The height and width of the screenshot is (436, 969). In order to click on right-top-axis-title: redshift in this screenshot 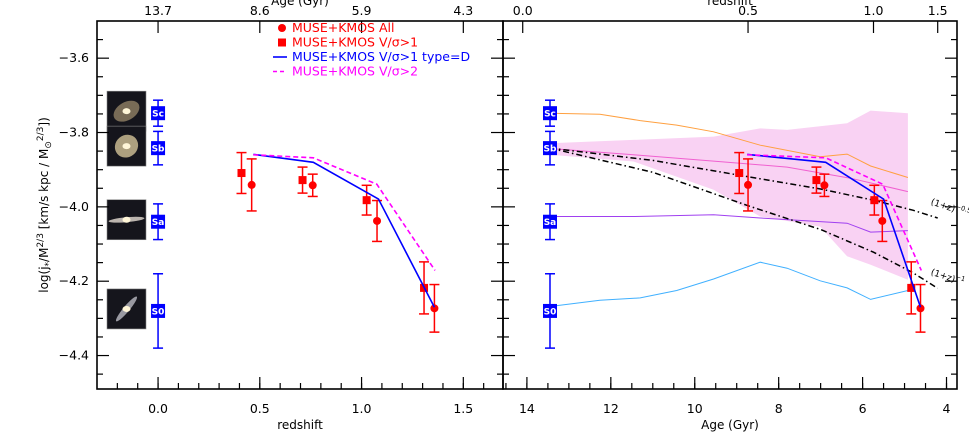, I will do `click(730, 4)`.